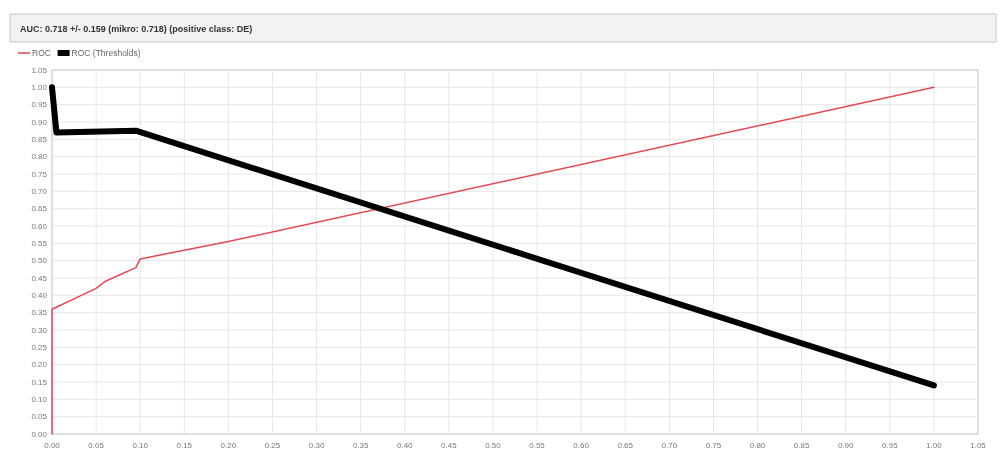 This screenshot has height=466, width=1005. What do you see at coordinates (537, 445) in the screenshot?
I see `x-tick-label: 0.55` at bounding box center [537, 445].